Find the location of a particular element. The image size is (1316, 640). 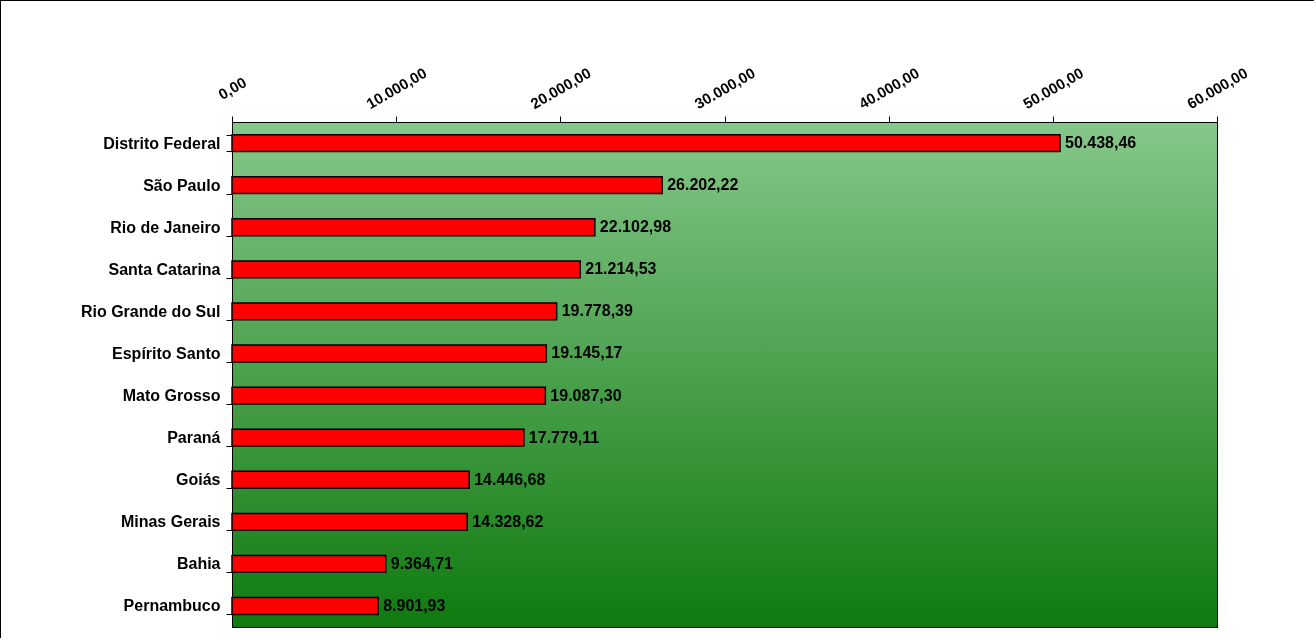

data-label: 14.328,62 is located at coordinates (508, 521).